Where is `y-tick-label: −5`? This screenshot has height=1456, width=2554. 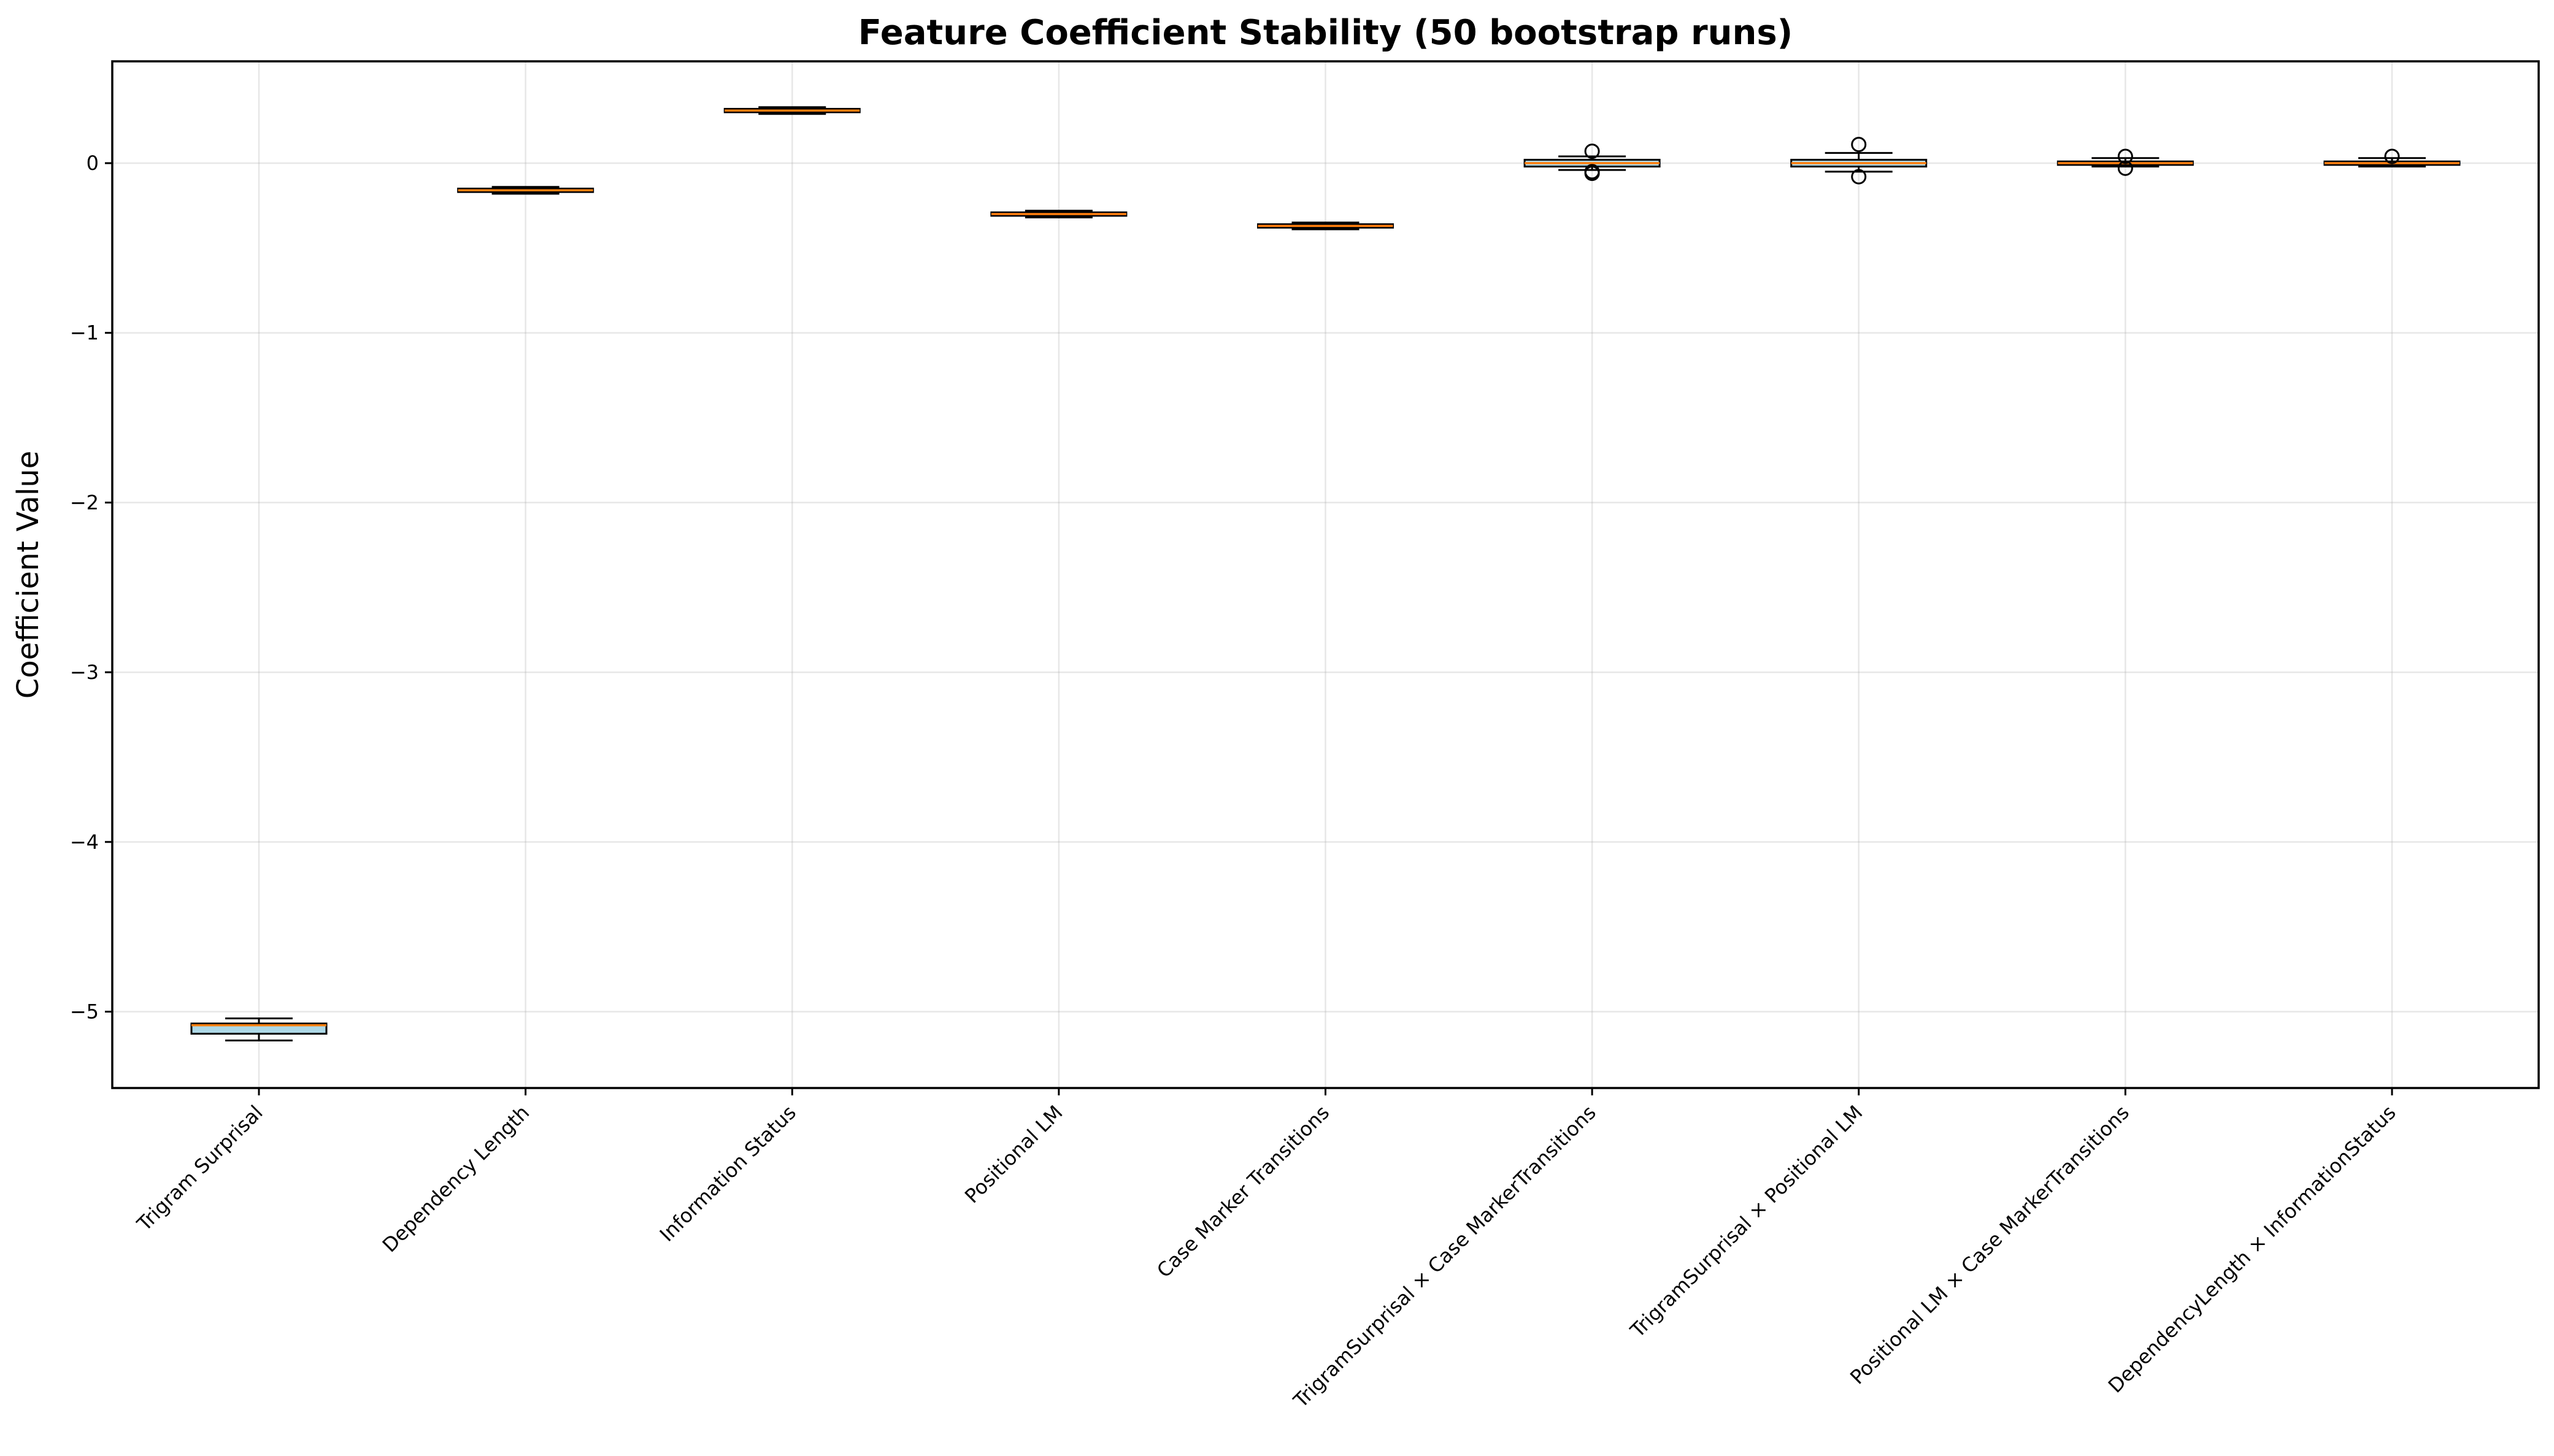 y-tick-label: −5 is located at coordinates (84, 1011).